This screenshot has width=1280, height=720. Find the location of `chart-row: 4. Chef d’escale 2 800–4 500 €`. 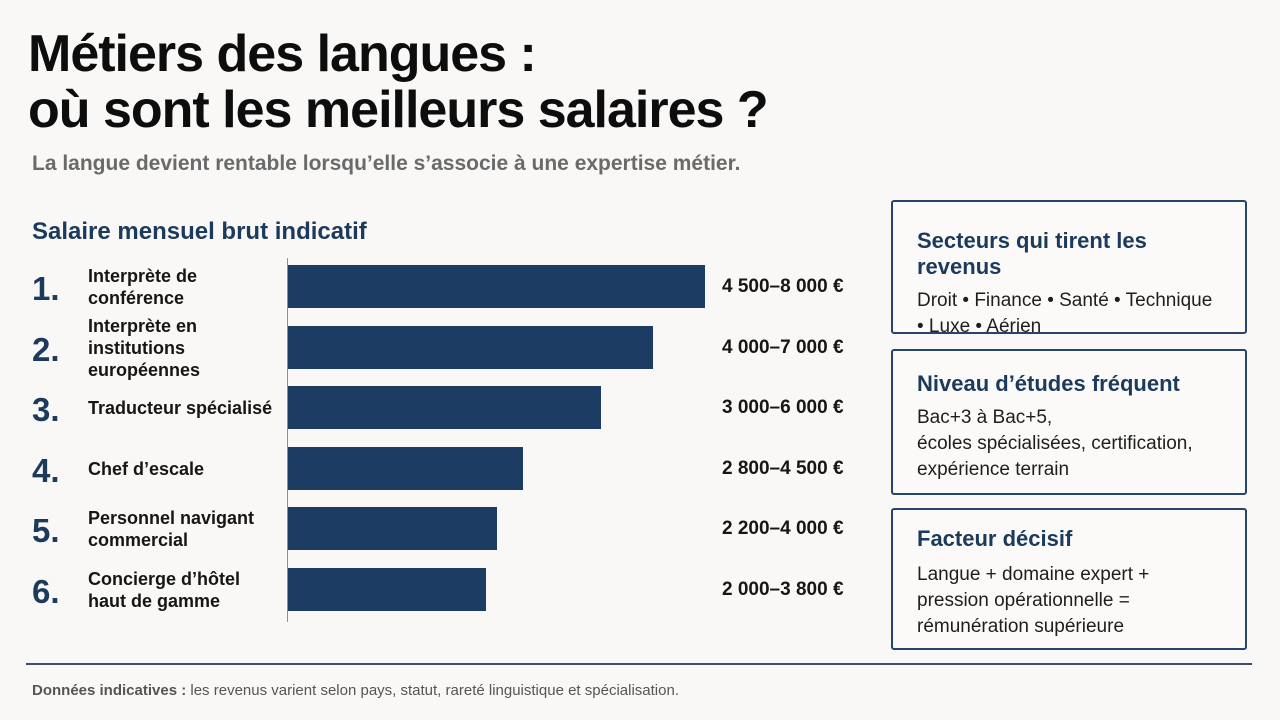

chart-row: 4. Chef d’escale 2 800–4 500 € is located at coordinates (440, 476).